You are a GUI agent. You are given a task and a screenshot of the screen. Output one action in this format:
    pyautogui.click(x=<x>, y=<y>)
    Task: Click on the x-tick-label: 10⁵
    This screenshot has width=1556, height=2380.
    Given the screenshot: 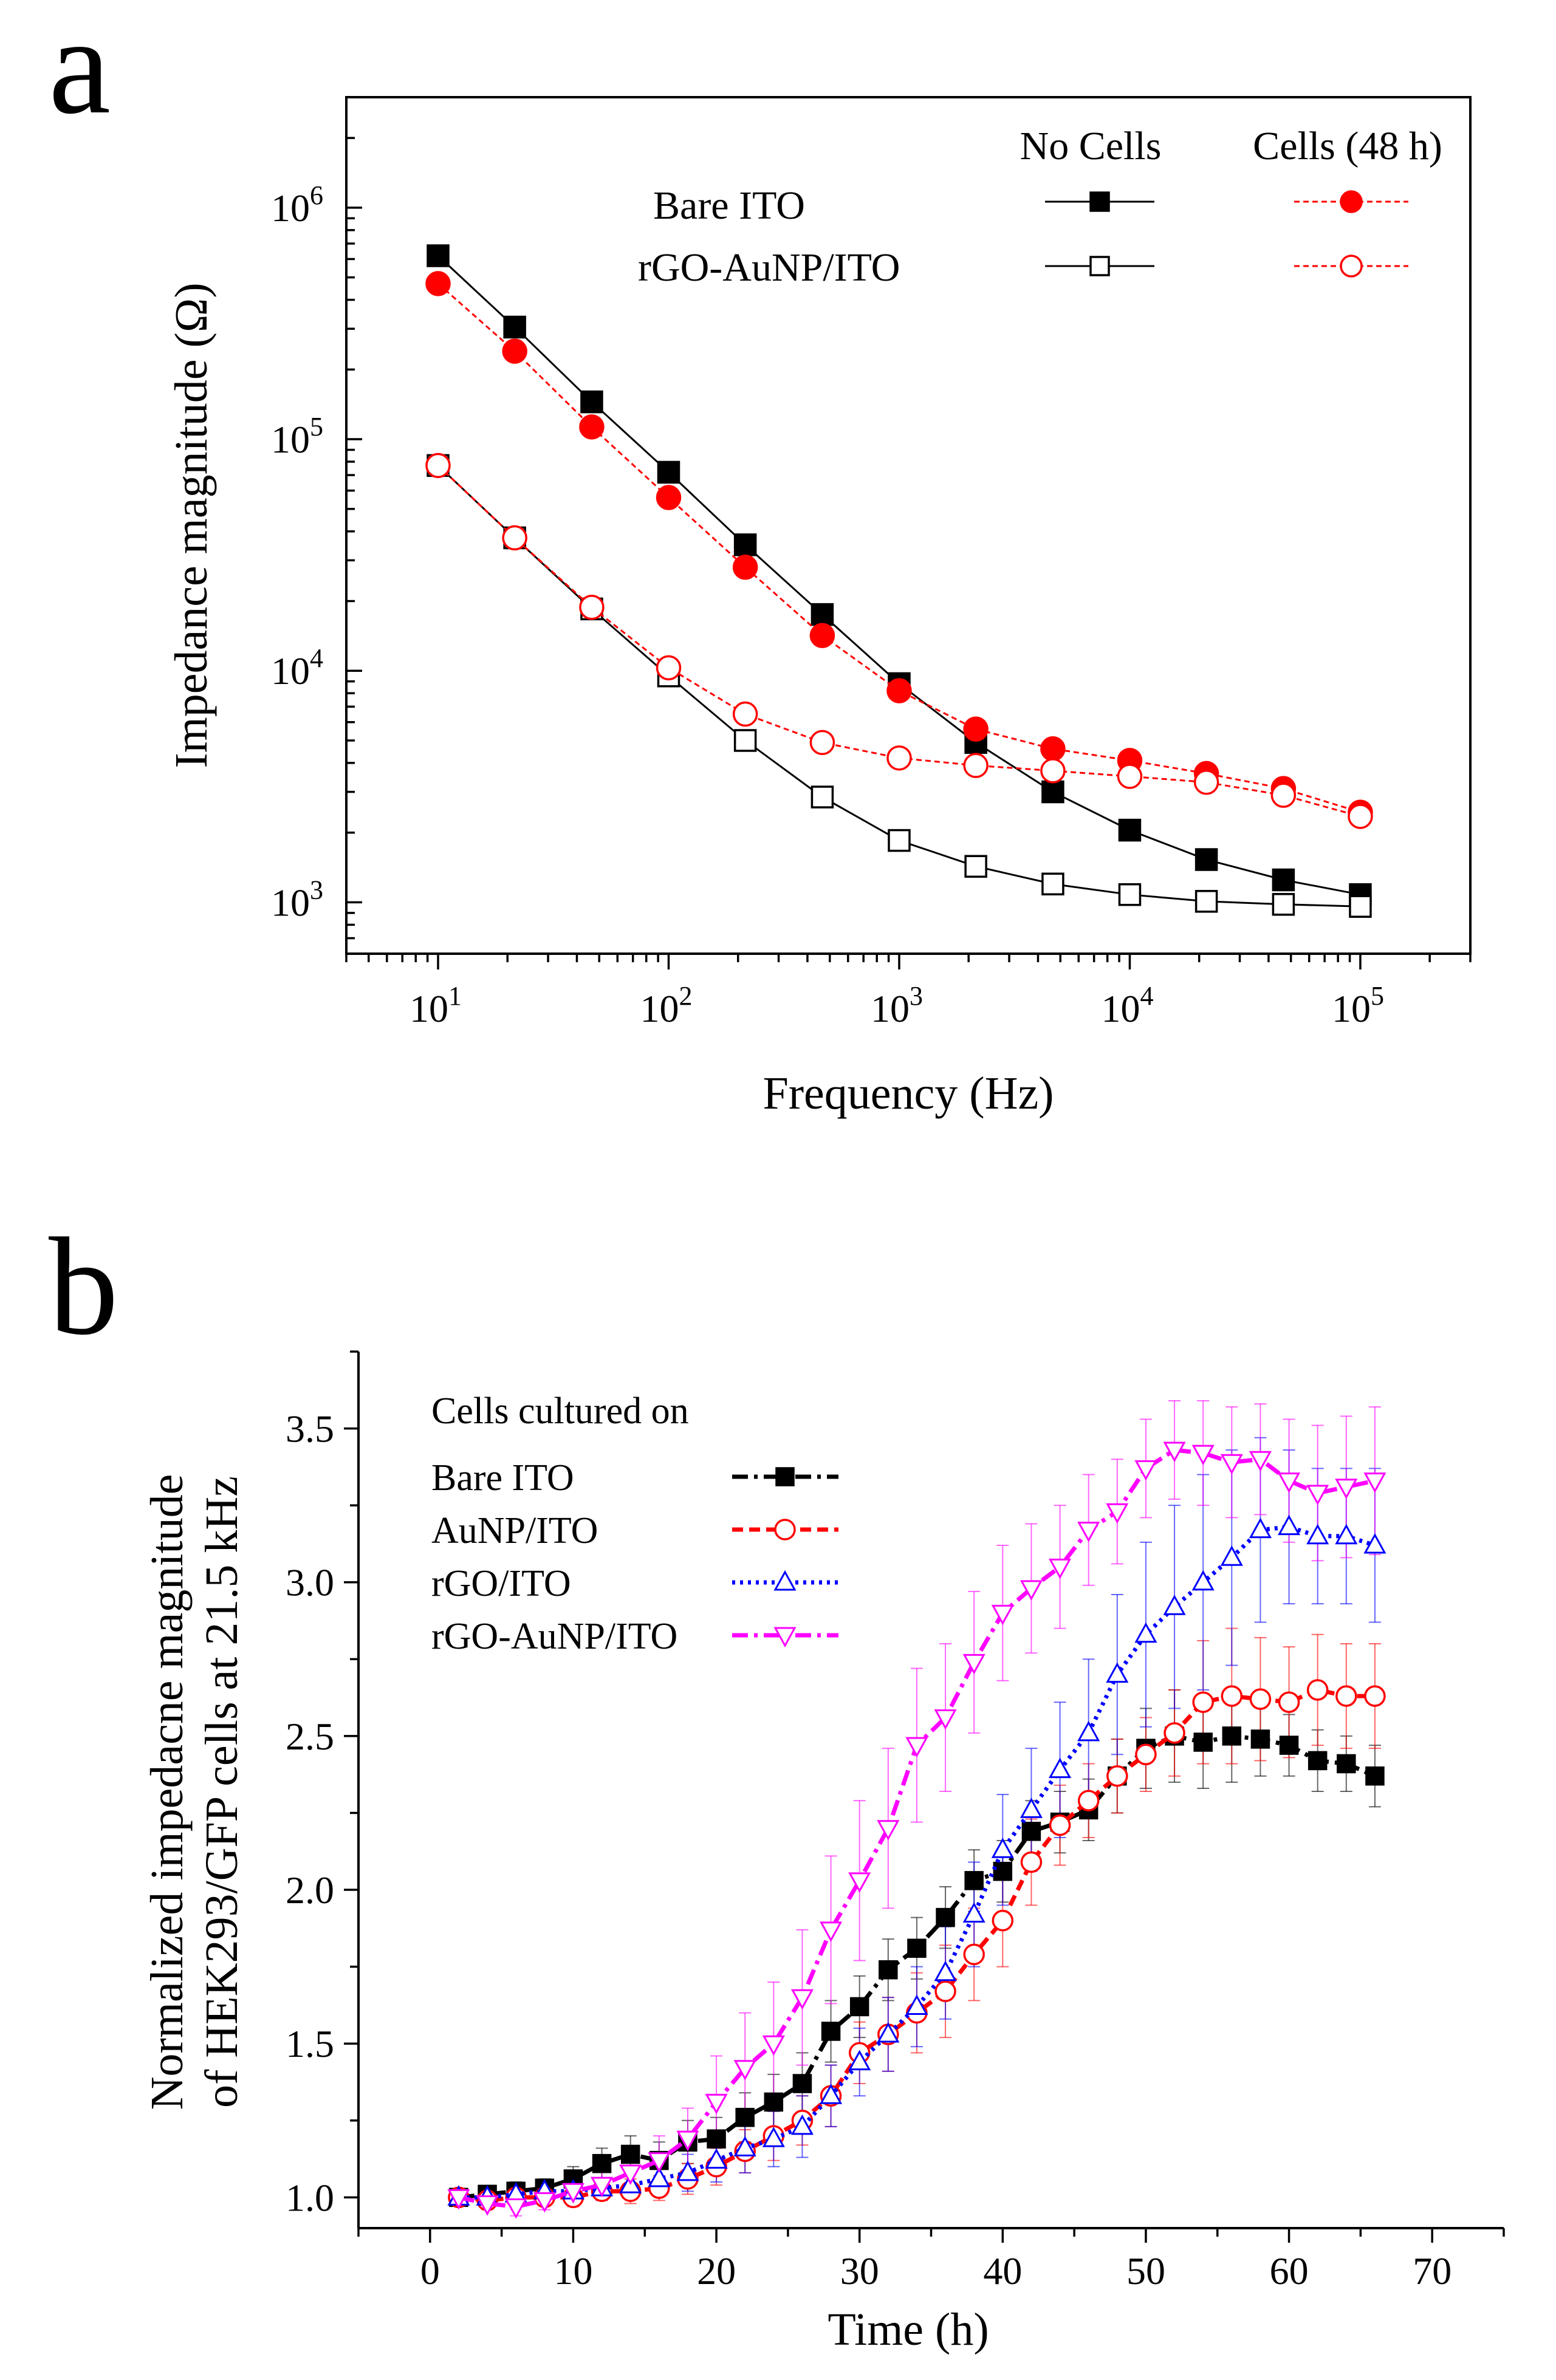 What is the action you would take?
    pyautogui.click(x=1358, y=1005)
    